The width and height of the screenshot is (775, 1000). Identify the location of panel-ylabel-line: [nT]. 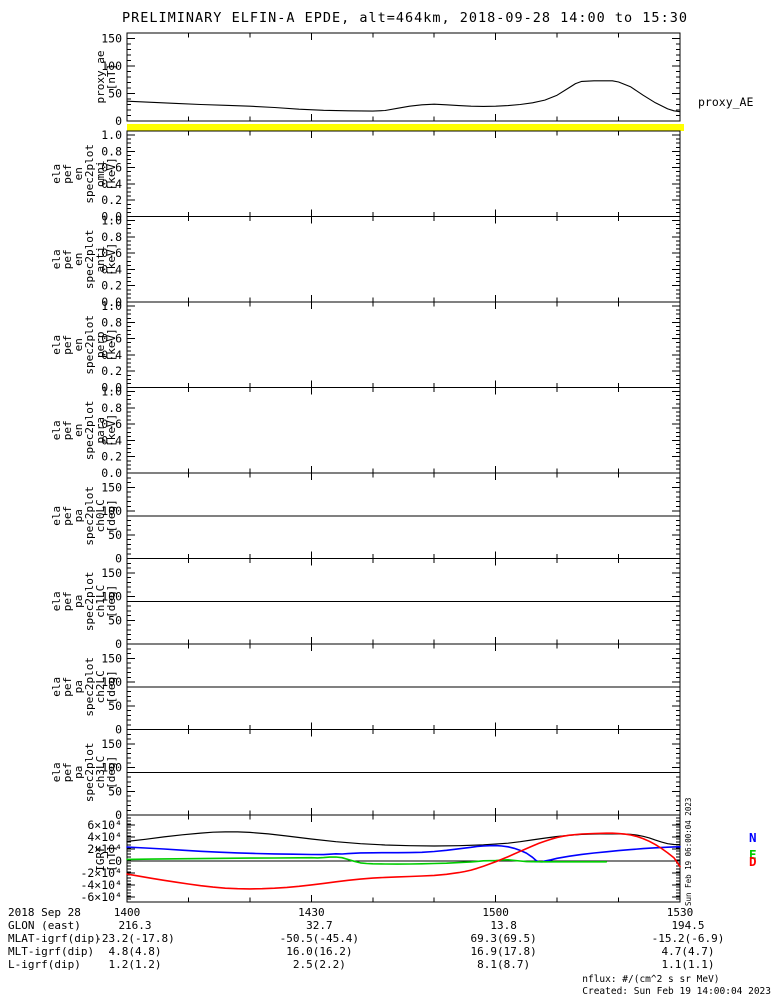
(111, 77).